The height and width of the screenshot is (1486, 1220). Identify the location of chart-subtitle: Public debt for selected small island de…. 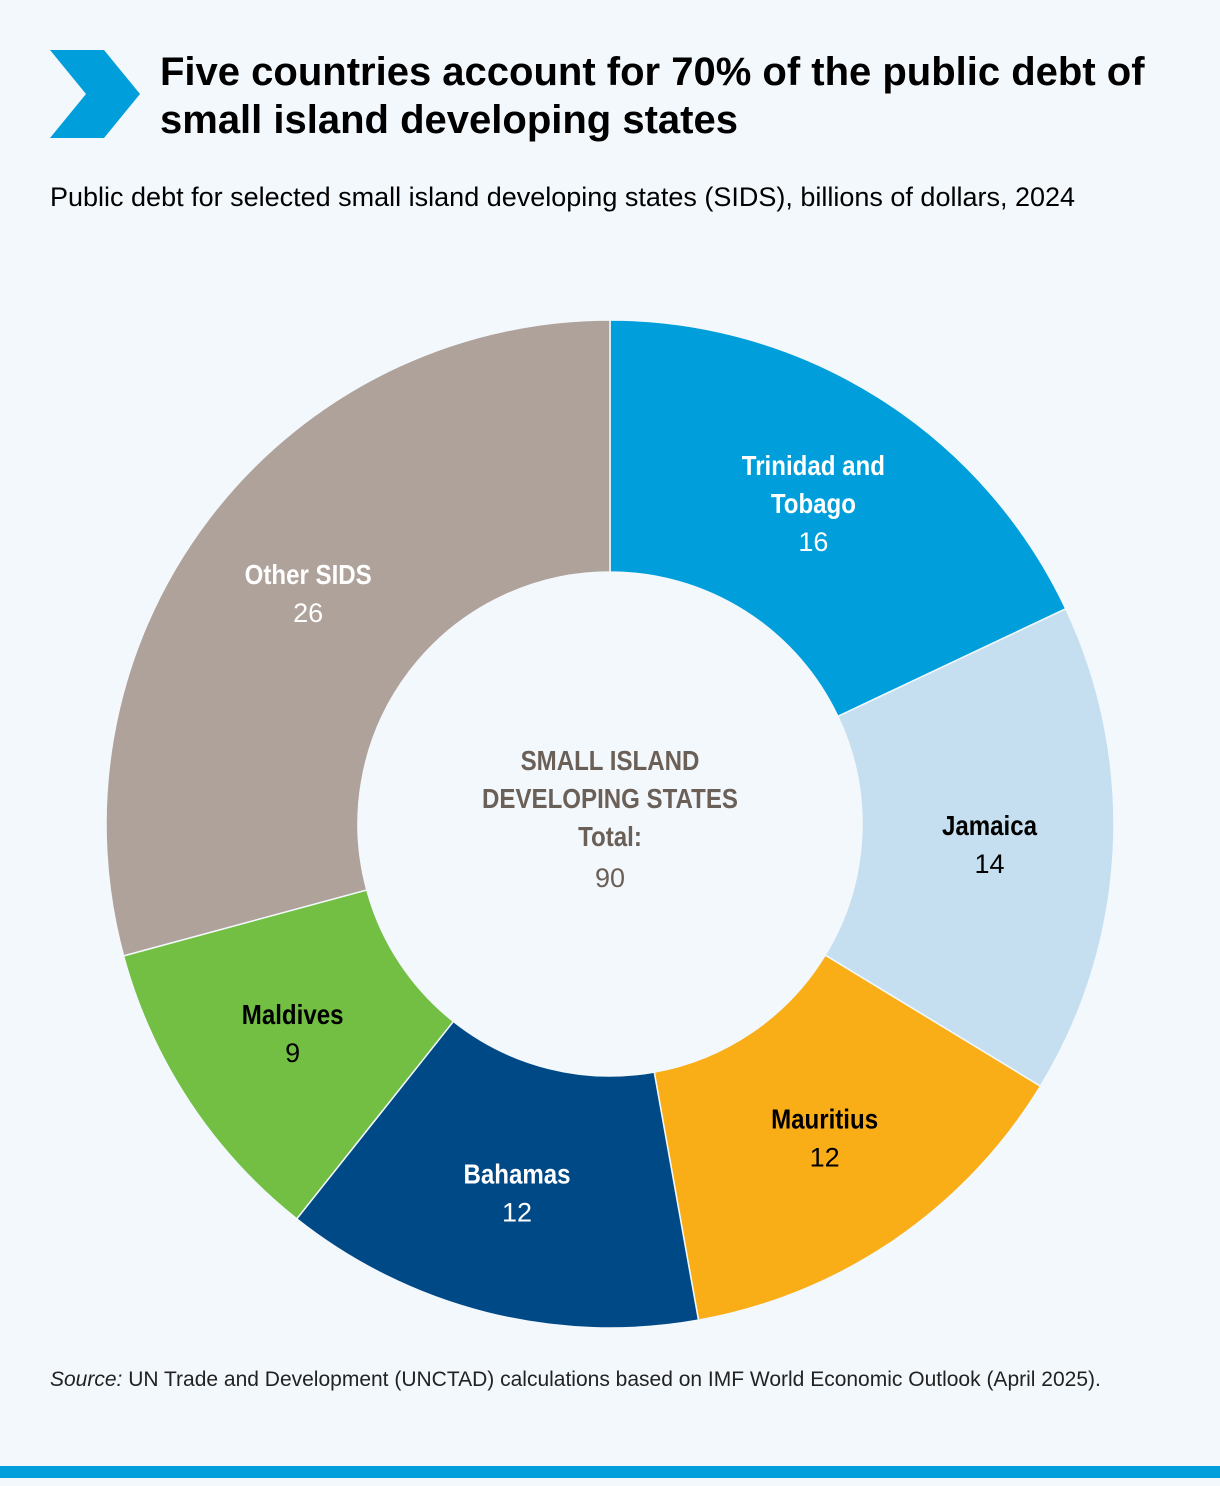
(563, 197).